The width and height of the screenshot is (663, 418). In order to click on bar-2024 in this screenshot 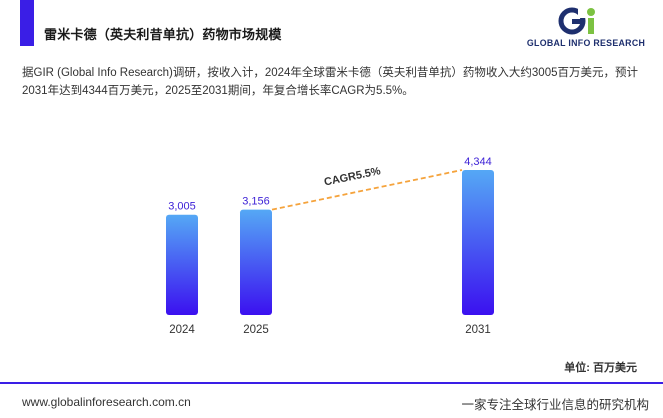, I will do `click(182, 264)`.